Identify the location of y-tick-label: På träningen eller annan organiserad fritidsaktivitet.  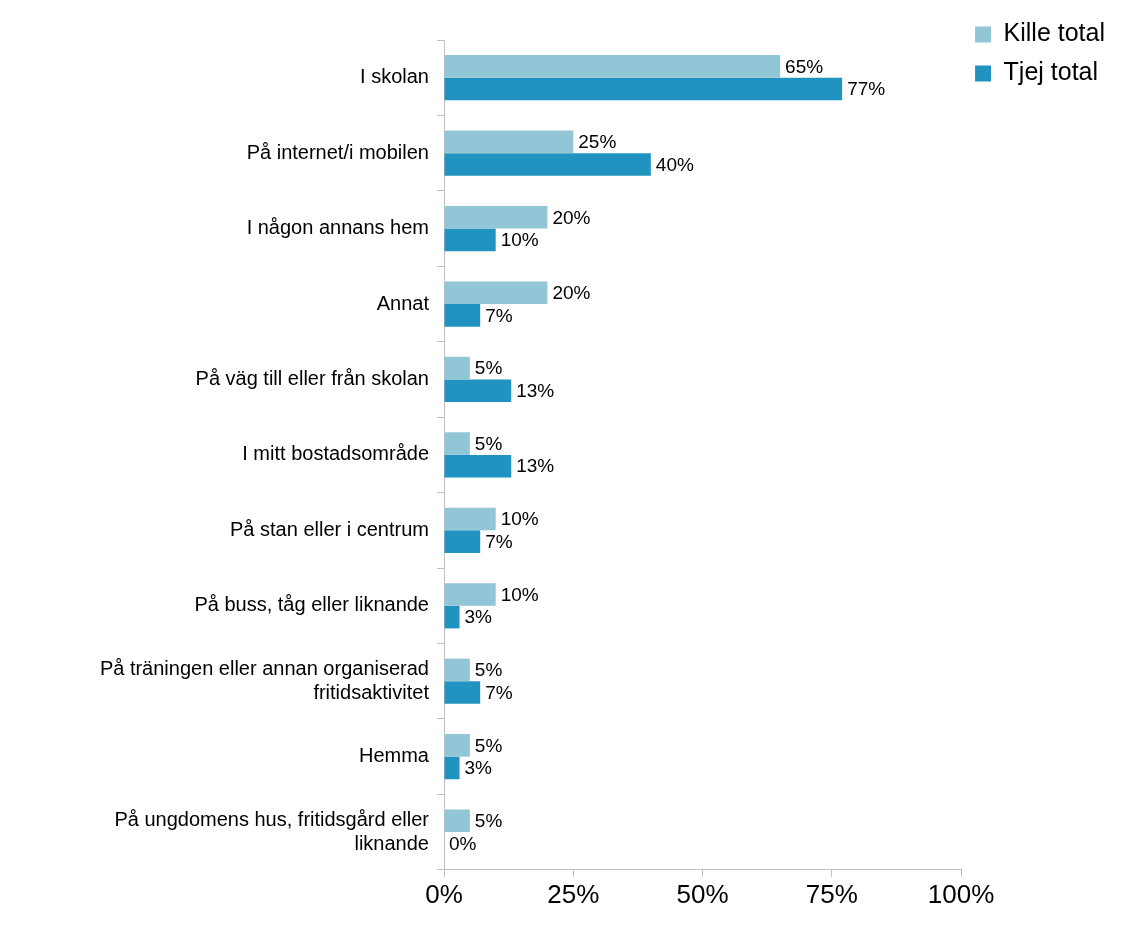
(264, 679).